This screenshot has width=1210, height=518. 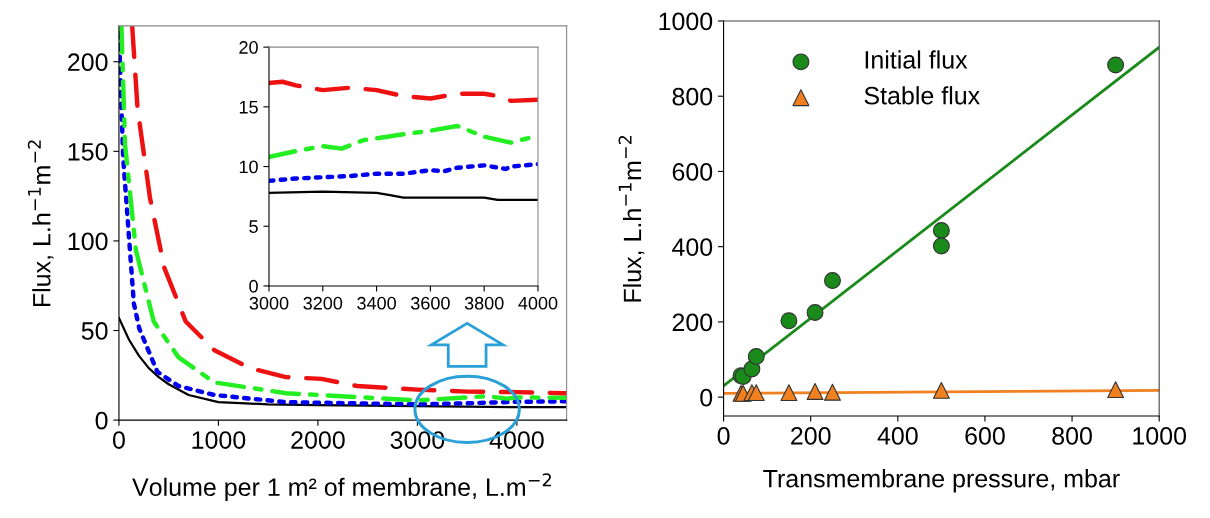 I want to click on x-axis-title: Transmembrane pressure, mbar, so click(x=941, y=481).